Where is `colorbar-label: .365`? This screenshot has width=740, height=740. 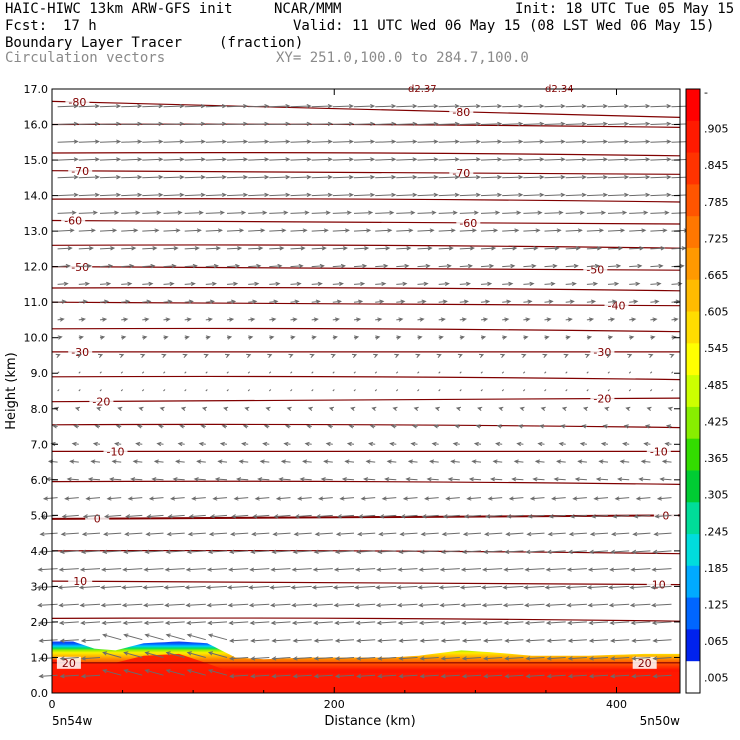
colorbar-label: .365 is located at coordinates (716, 458).